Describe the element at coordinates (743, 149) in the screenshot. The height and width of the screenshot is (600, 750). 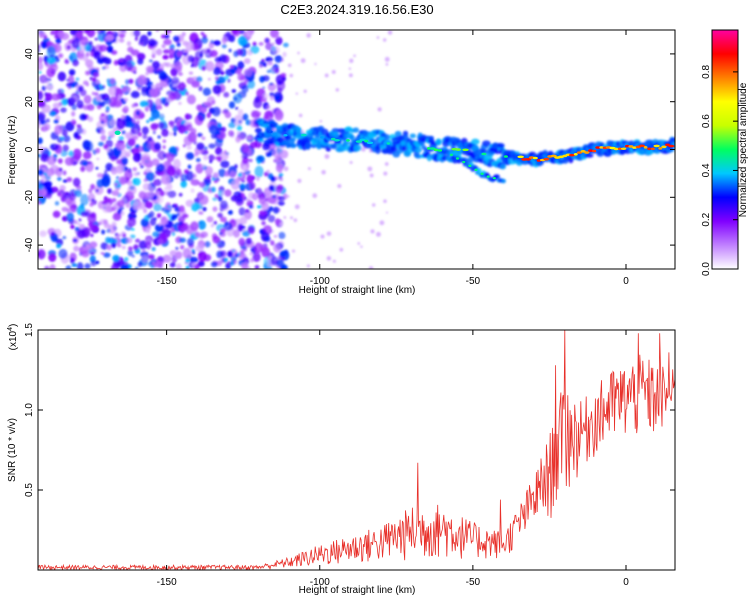
I see `colorbar-label: Normalized spectral amplitude` at that location.